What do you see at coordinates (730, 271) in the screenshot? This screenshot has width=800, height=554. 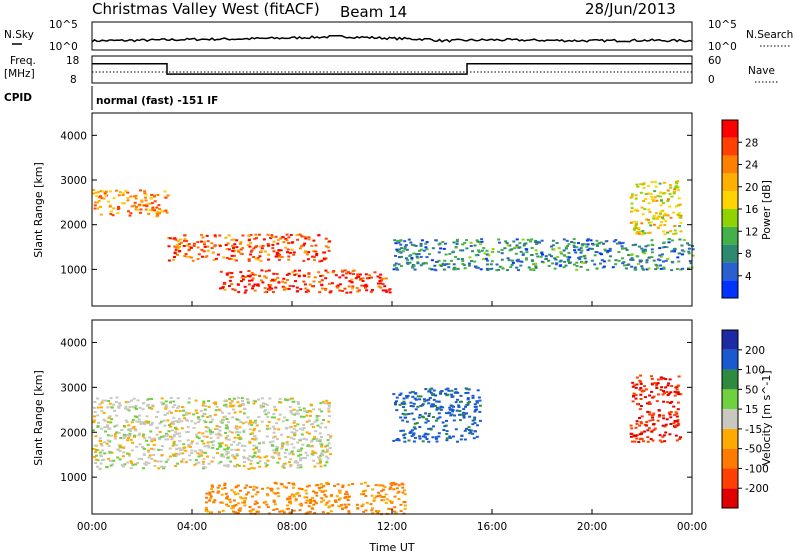 I see `colorbar-swatch` at bounding box center [730, 271].